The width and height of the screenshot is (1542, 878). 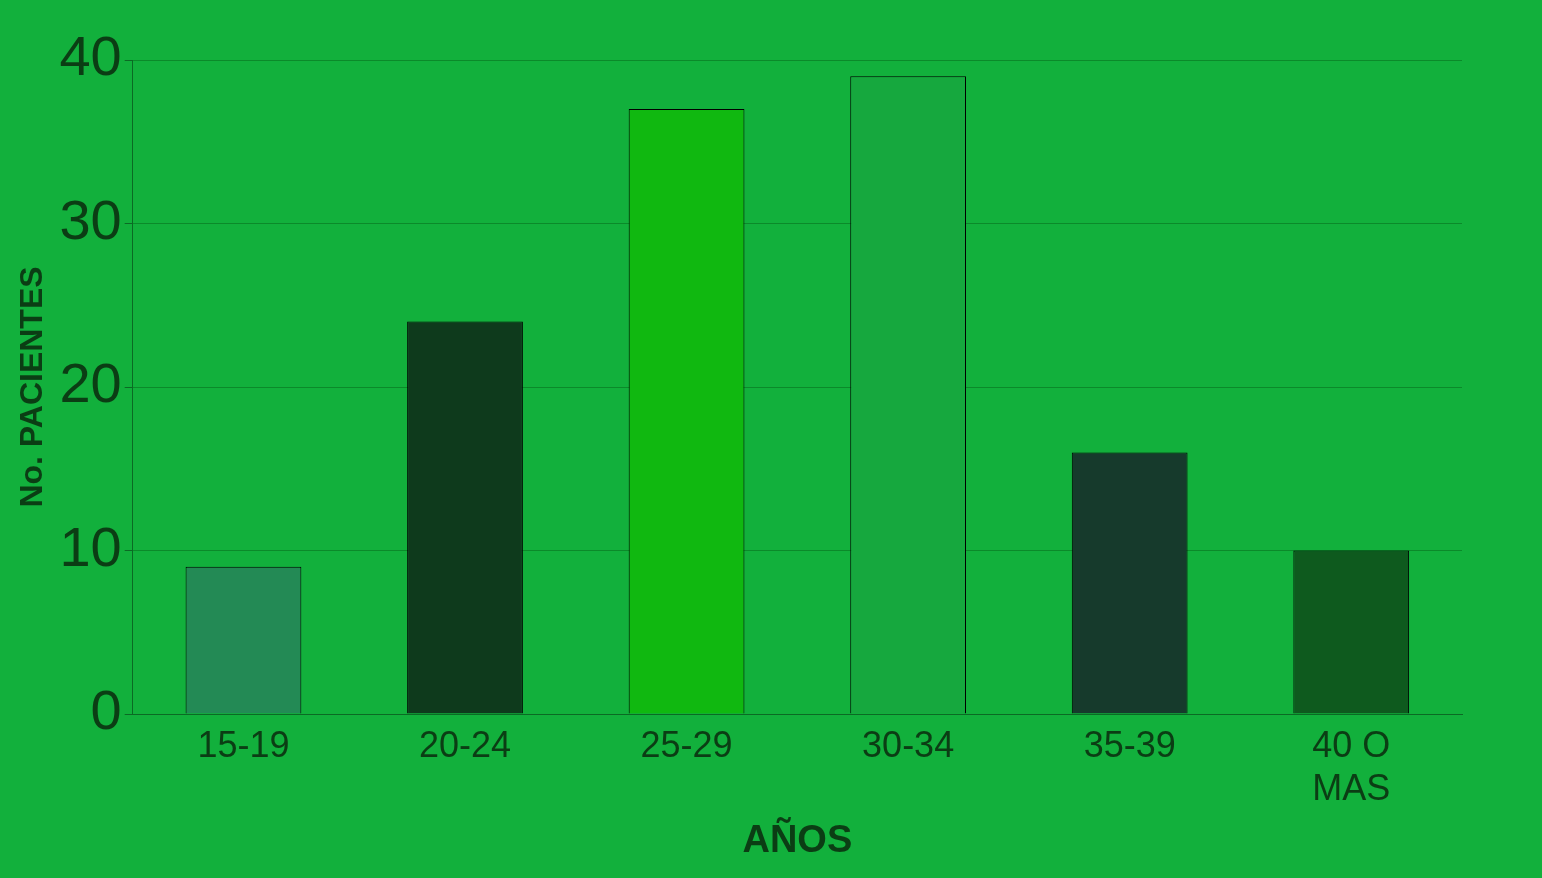 What do you see at coordinates (243, 744) in the screenshot?
I see `x-tick-label: 15-19` at bounding box center [243, 744].